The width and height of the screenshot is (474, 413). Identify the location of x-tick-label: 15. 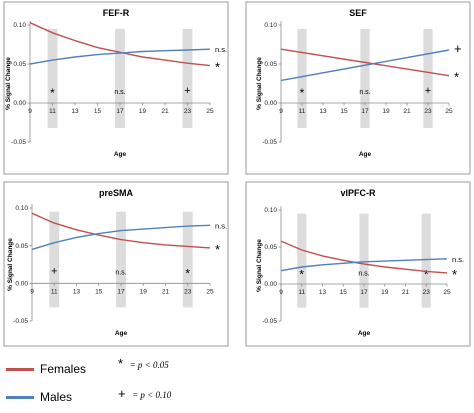
(99, 291).